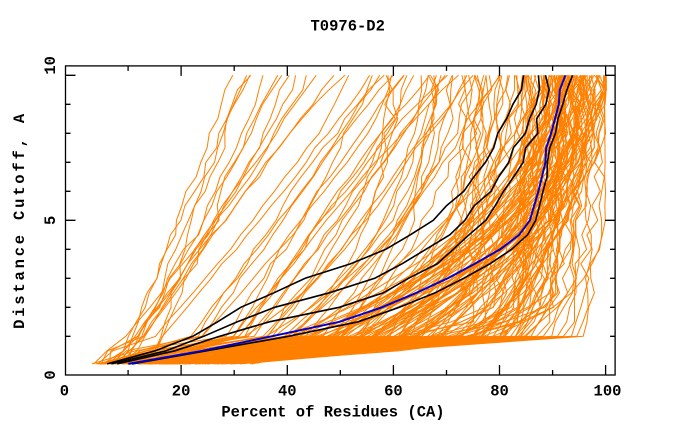 The image size is (680, 445). What do you see at coordinates (347, 27) in the screenshot?
I see `svg-text: T0976-D2` at bounding box center [347, 27].